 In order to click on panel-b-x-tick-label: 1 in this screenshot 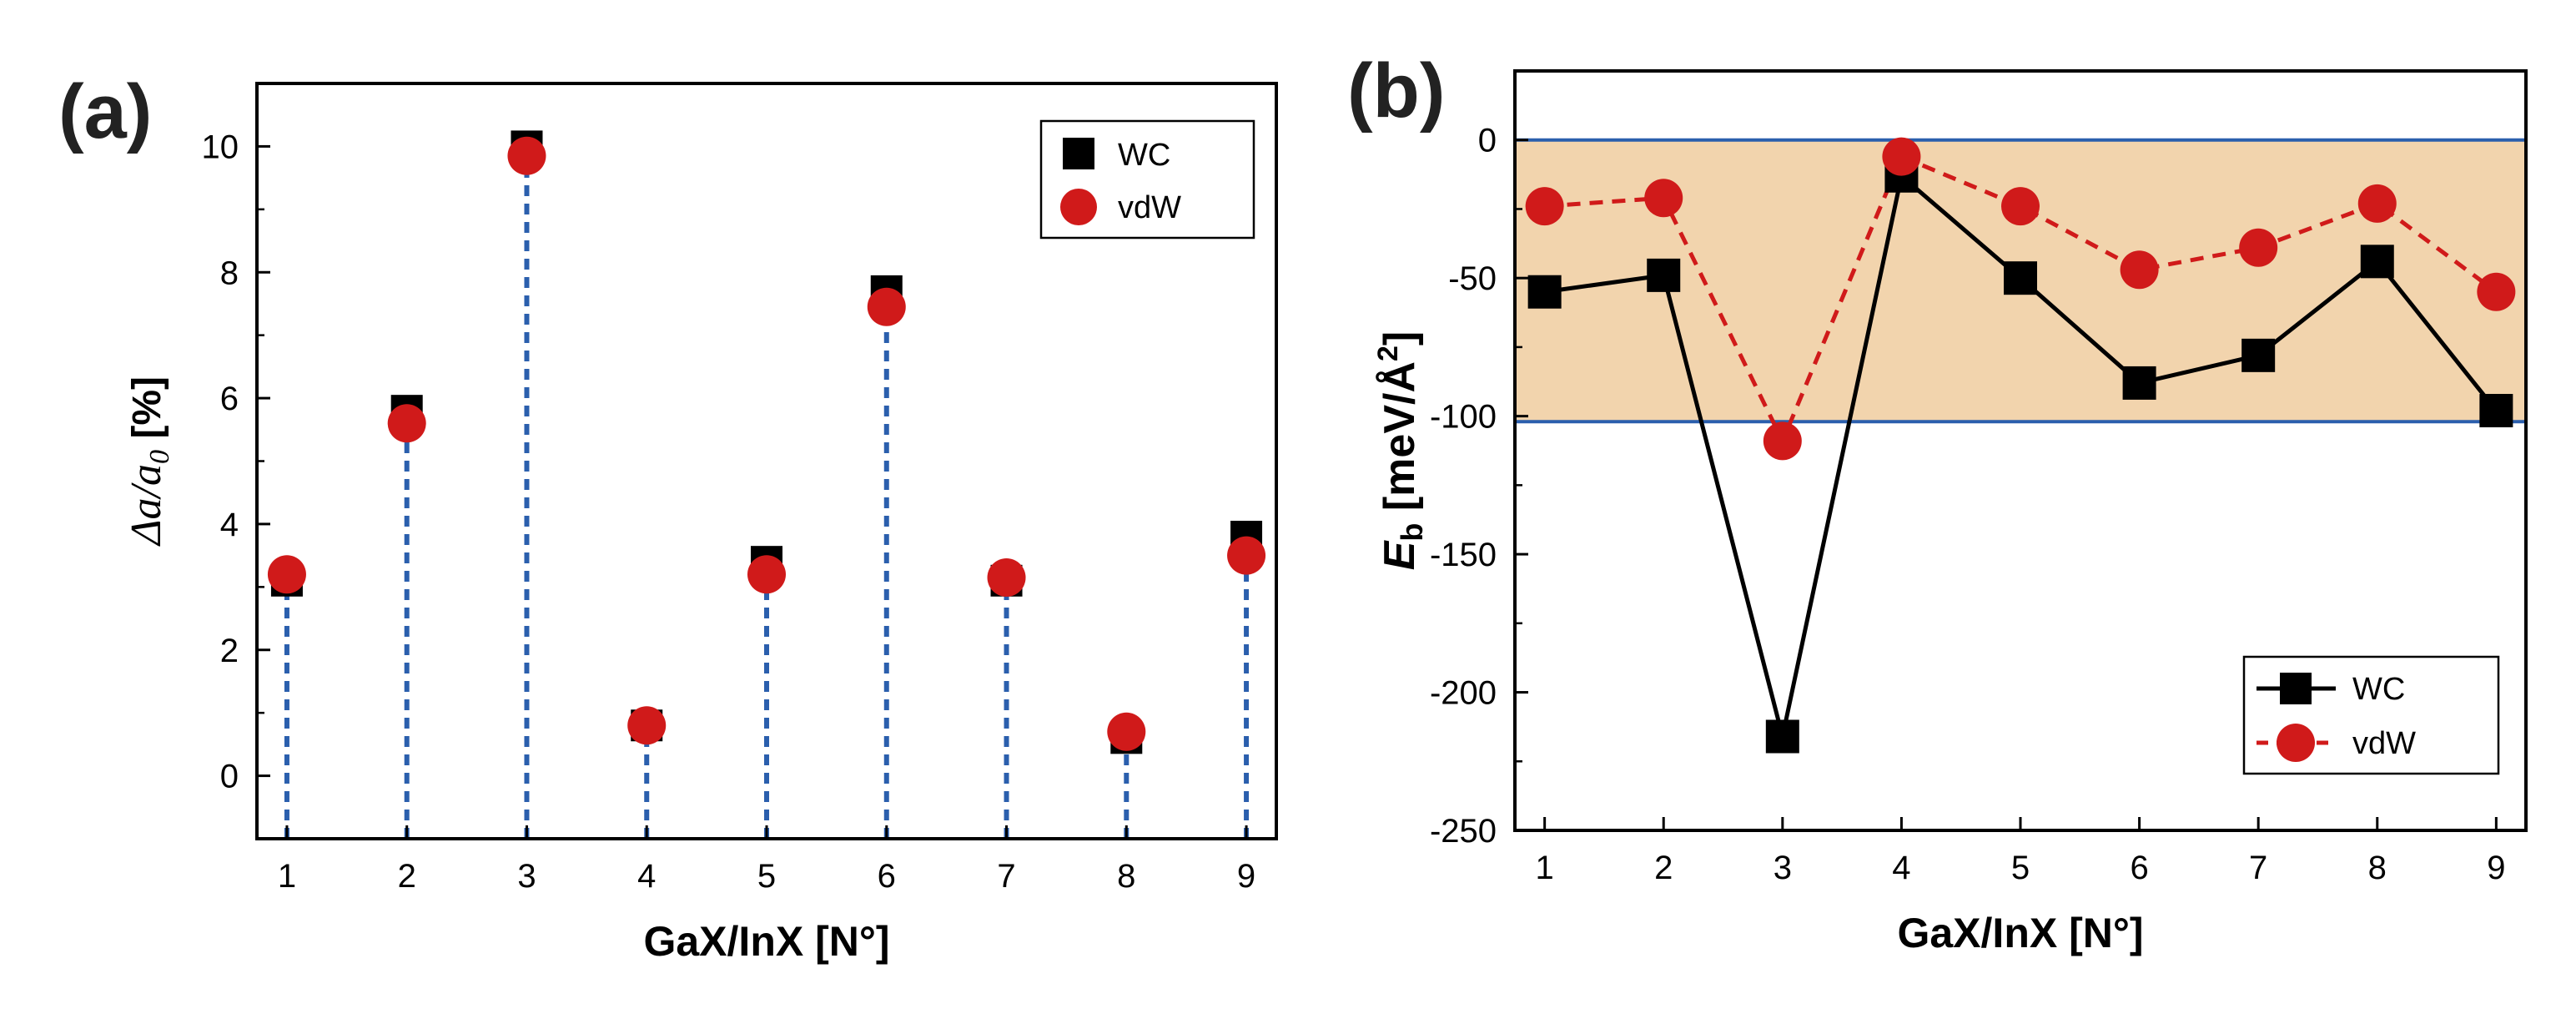, I will do `click(1545, 868)`.